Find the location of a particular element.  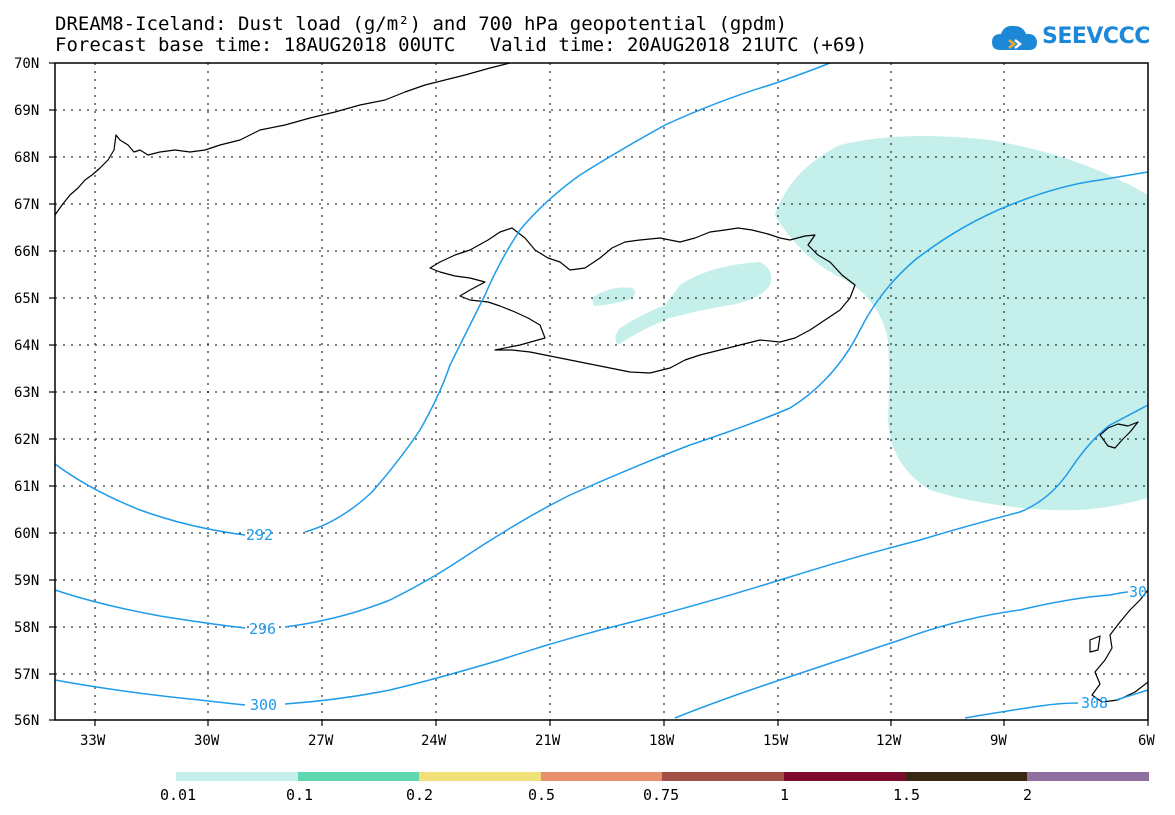

lat-label: 57N is located at coordinates (26, 675).